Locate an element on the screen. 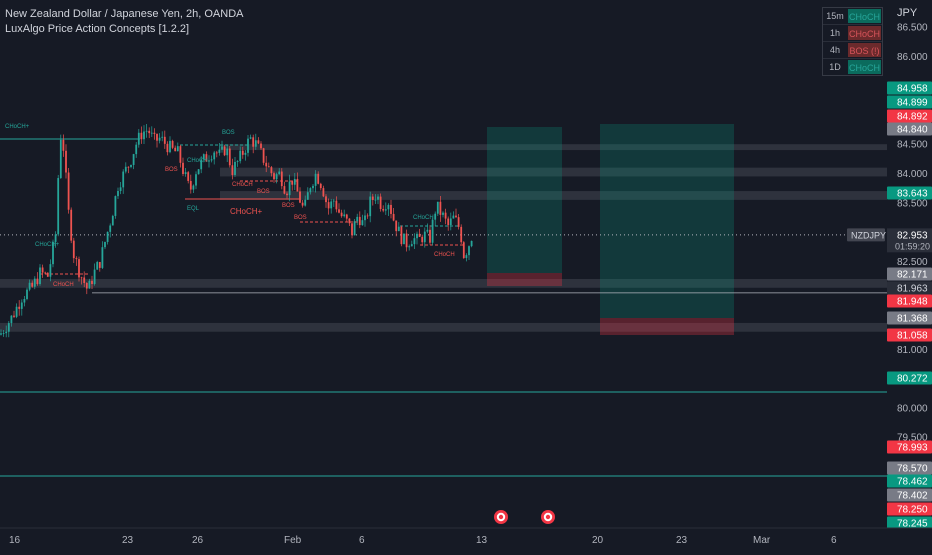 This screenshot has width=932, height=555. level-tag-text: 78.993 is located at coordinates (912, 448).